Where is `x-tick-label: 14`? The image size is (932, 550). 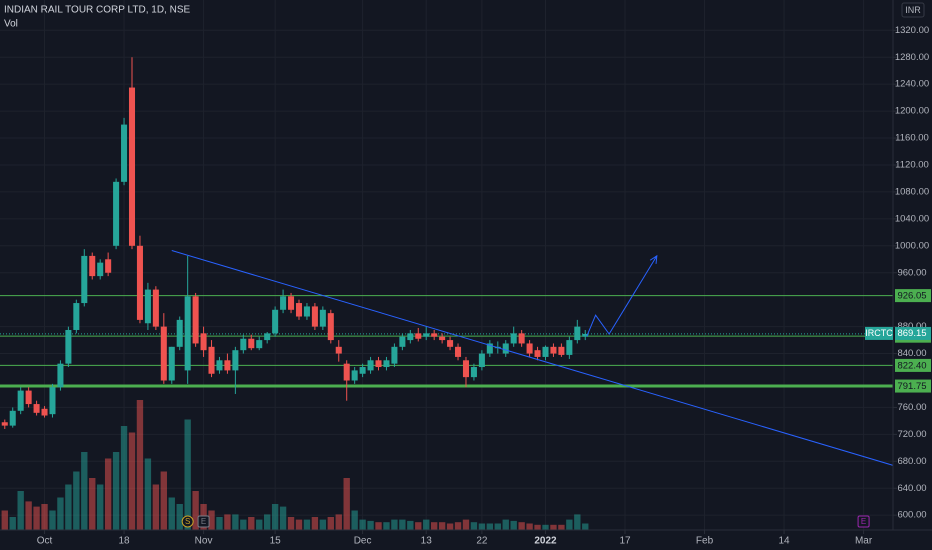 x-tick-label: 14 is located at coordinates (784, 541).